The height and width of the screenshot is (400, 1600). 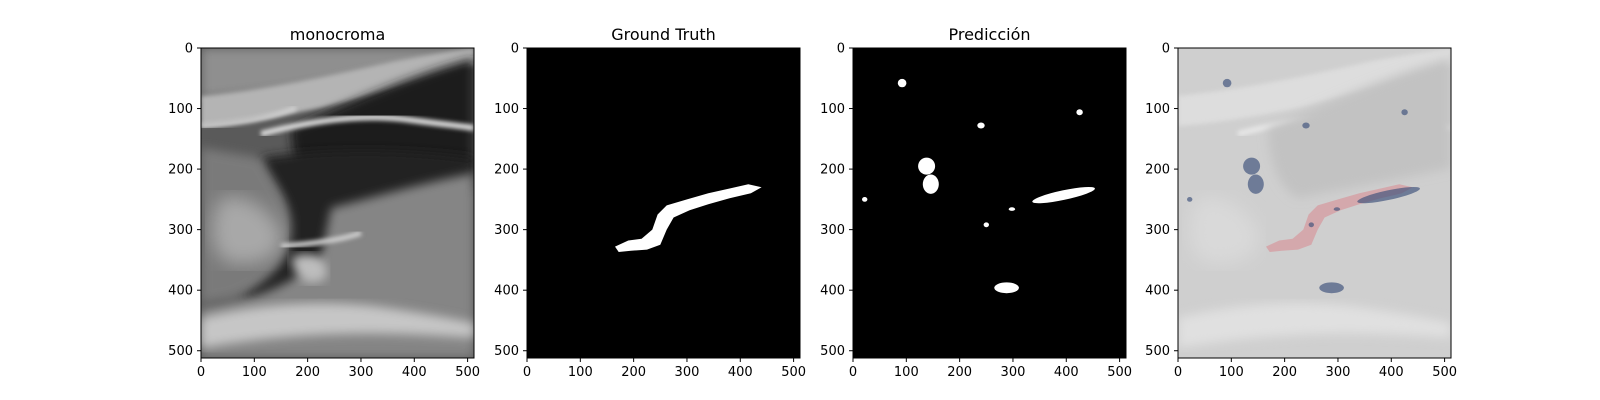 What do you see at coordinates (663, 34) in the screenshot?
I see `panel-title: Ground Truth` at bounding box center [663, 34].